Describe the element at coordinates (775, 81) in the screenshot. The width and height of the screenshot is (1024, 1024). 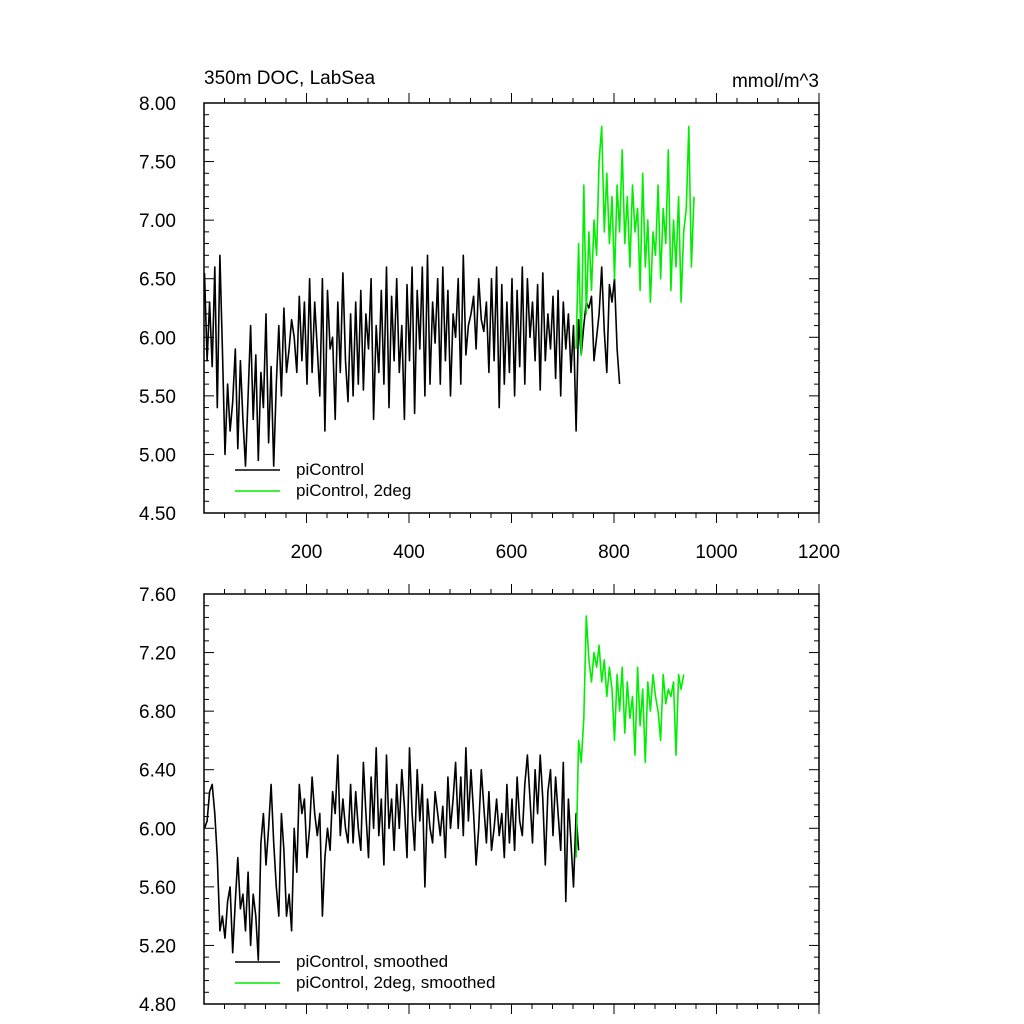
I see `top-units: mmol/m^3` at that location.